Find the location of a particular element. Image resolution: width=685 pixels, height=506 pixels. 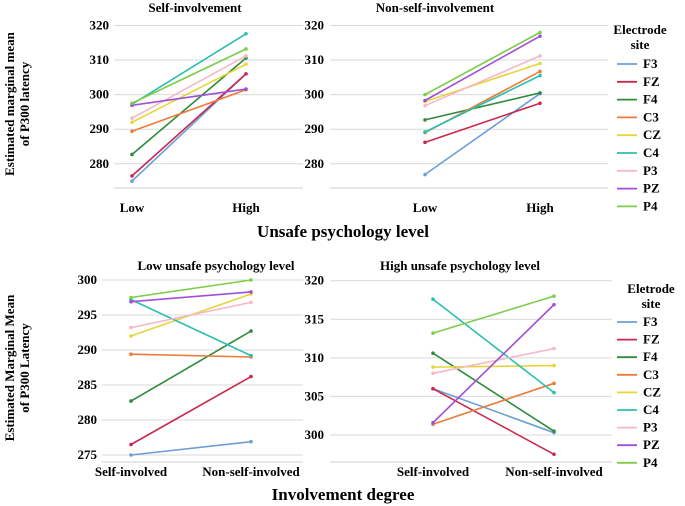

legend-label-fz: FZ is located at coordinates (651, 339).